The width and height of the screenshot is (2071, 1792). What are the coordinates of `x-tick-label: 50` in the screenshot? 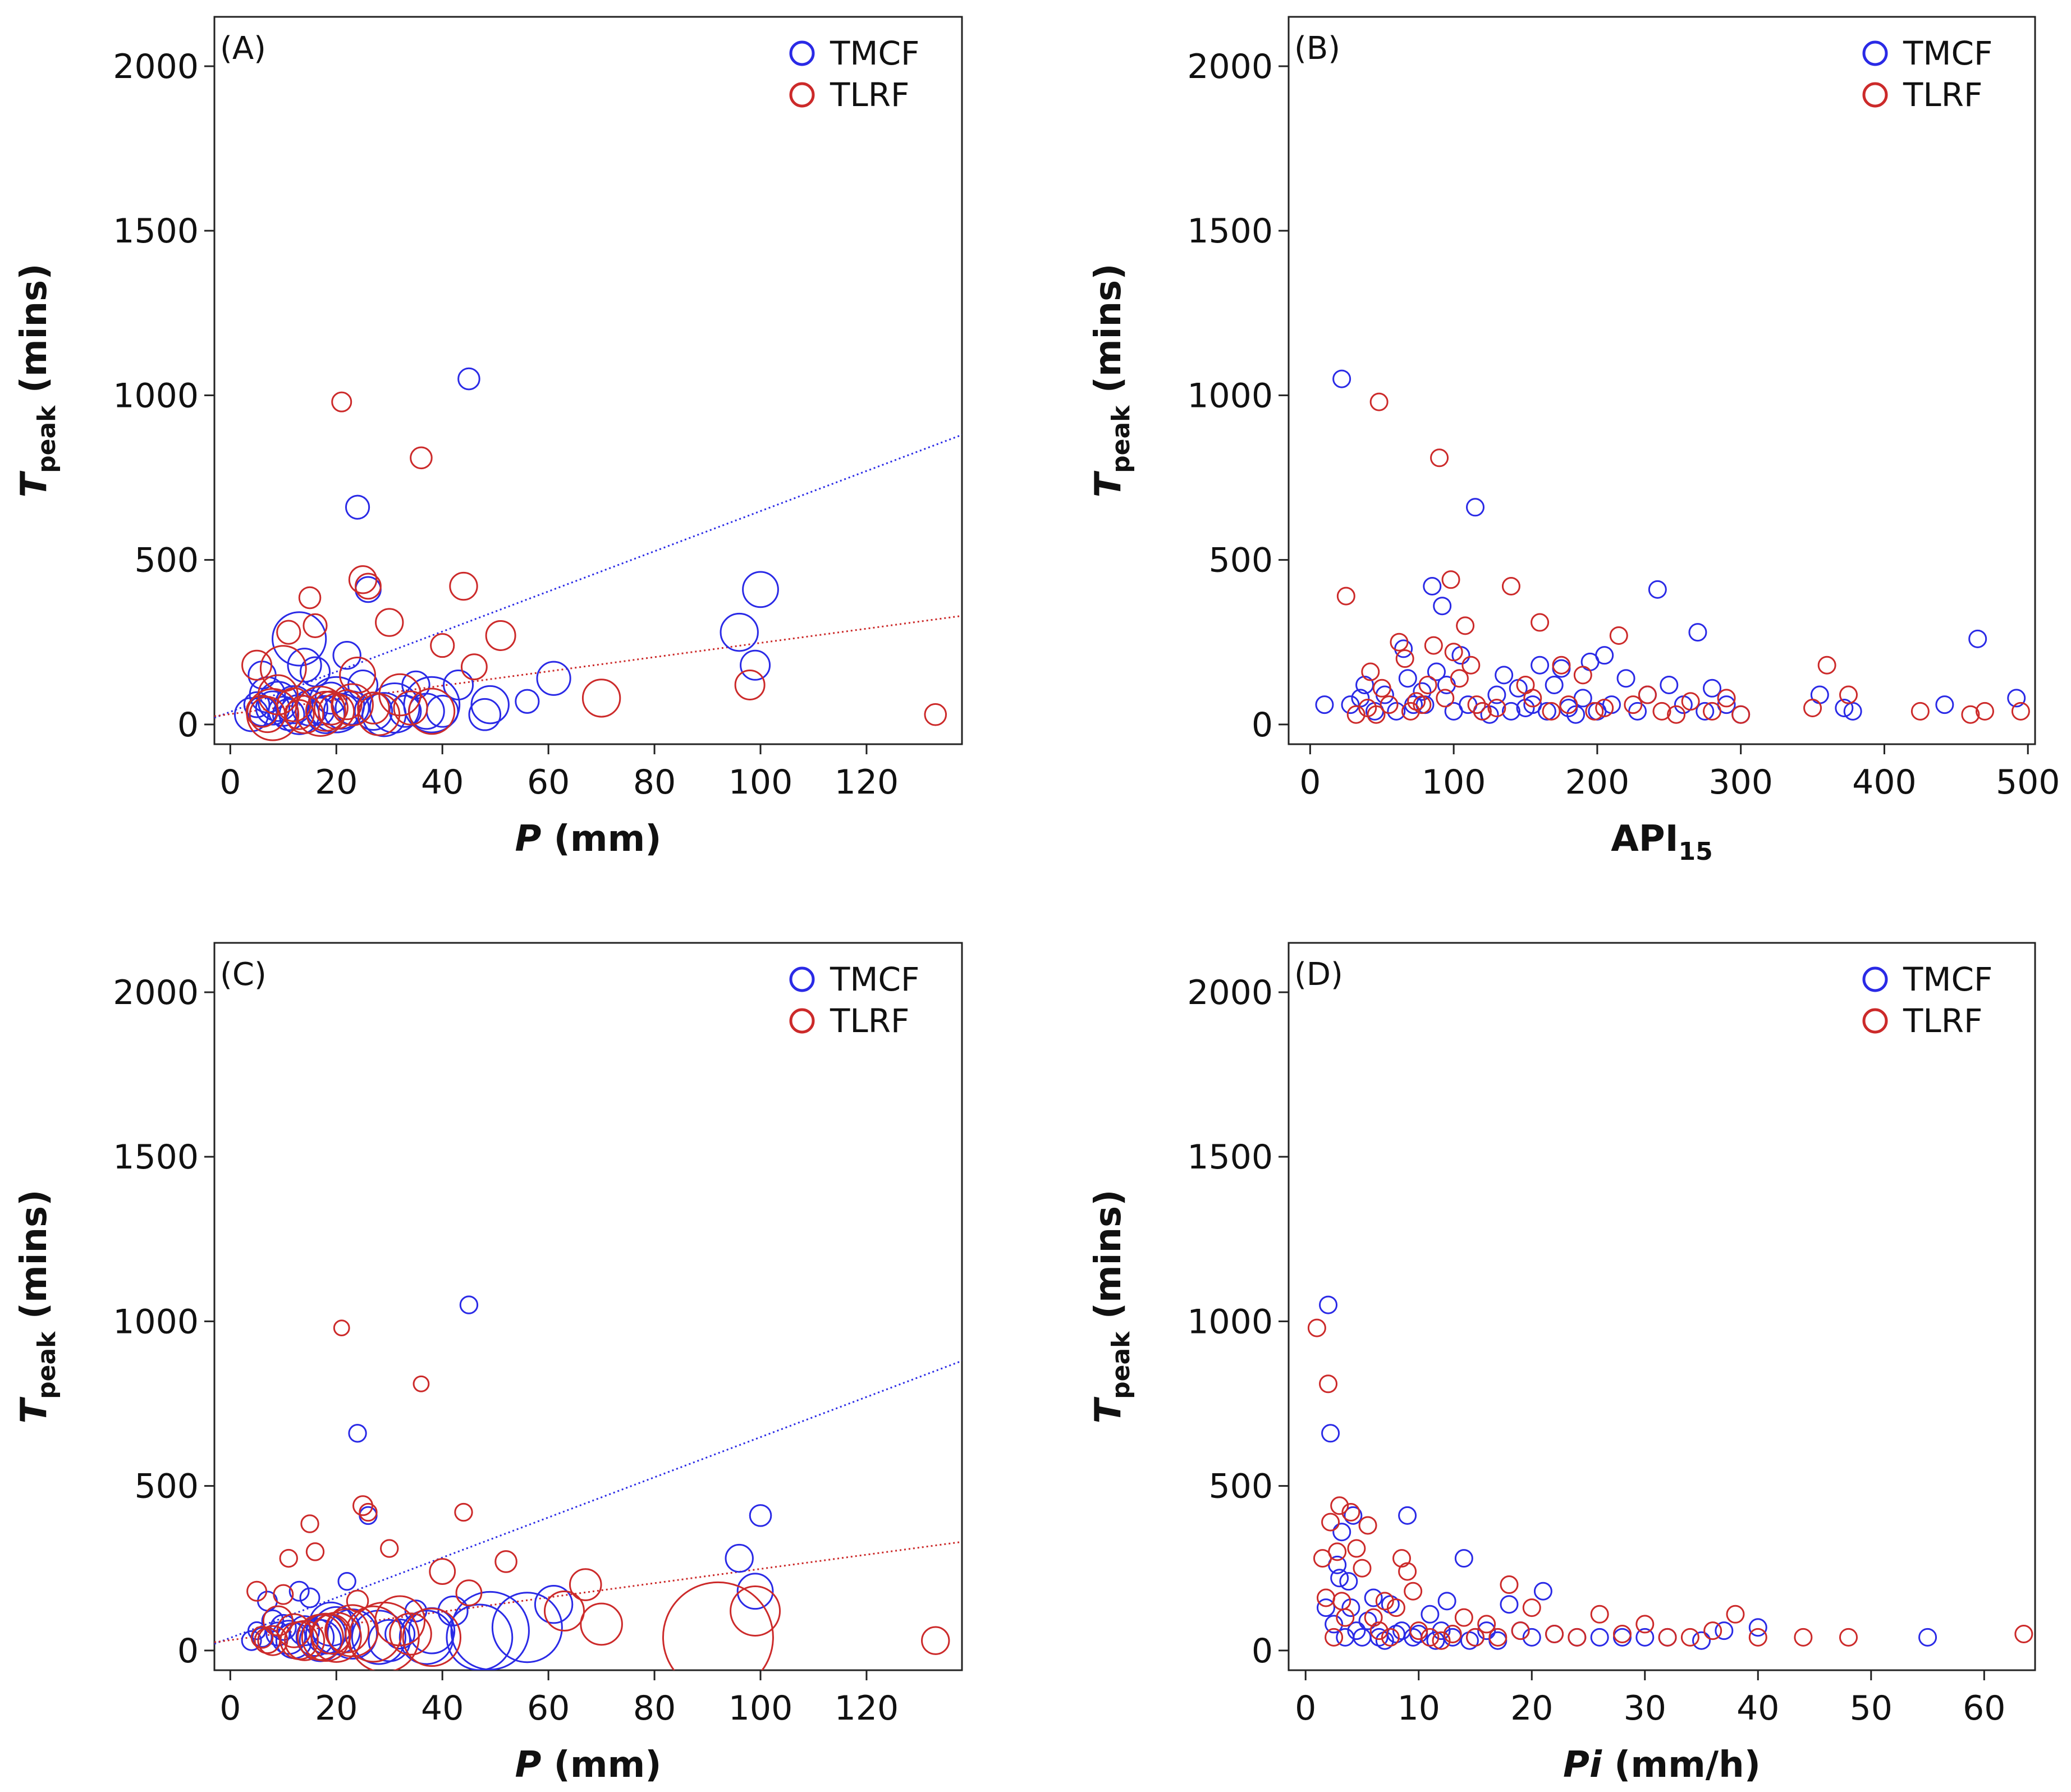 It's located at (1871, 1709).